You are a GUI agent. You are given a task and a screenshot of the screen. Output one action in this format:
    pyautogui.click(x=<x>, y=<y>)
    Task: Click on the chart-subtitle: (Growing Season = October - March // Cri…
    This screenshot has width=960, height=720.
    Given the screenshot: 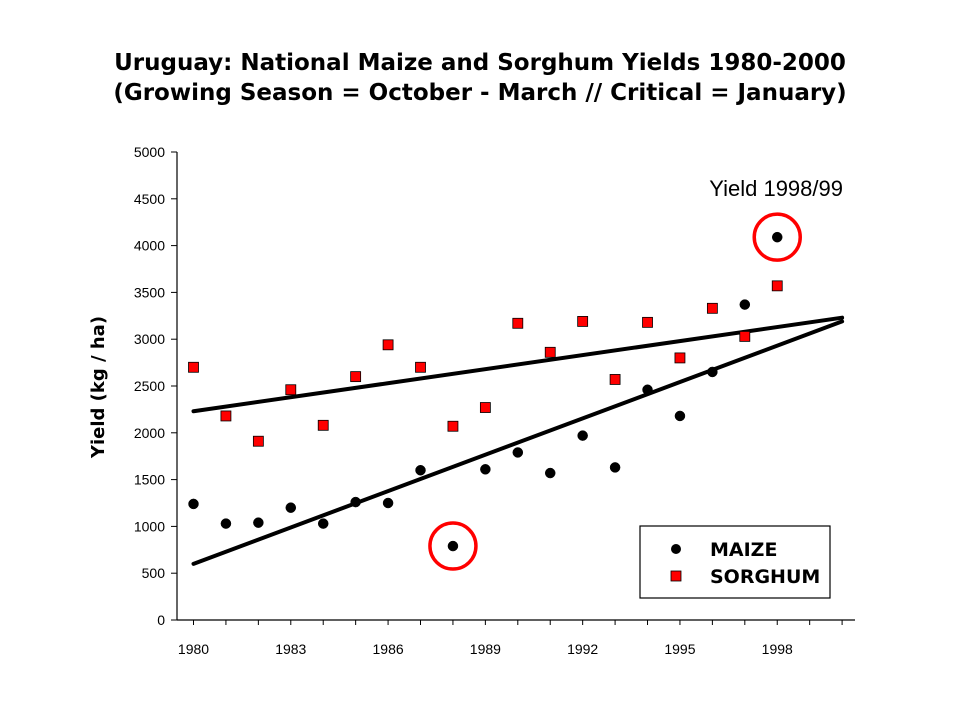 What is the action you would take?
    pyautogui.click(x=480, y=93)
    